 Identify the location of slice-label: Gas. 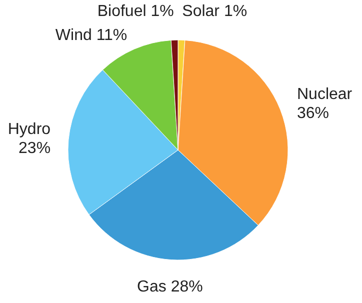
(151, 287).